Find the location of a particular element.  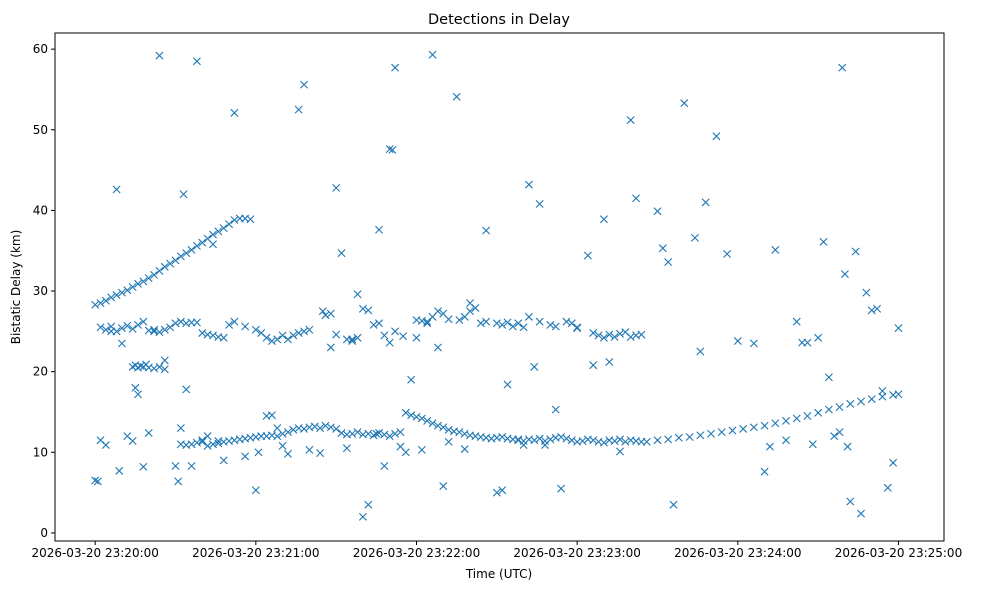

x-tick-label: 2026-03-20 23:22:00 is located at coordinates (416, 553).